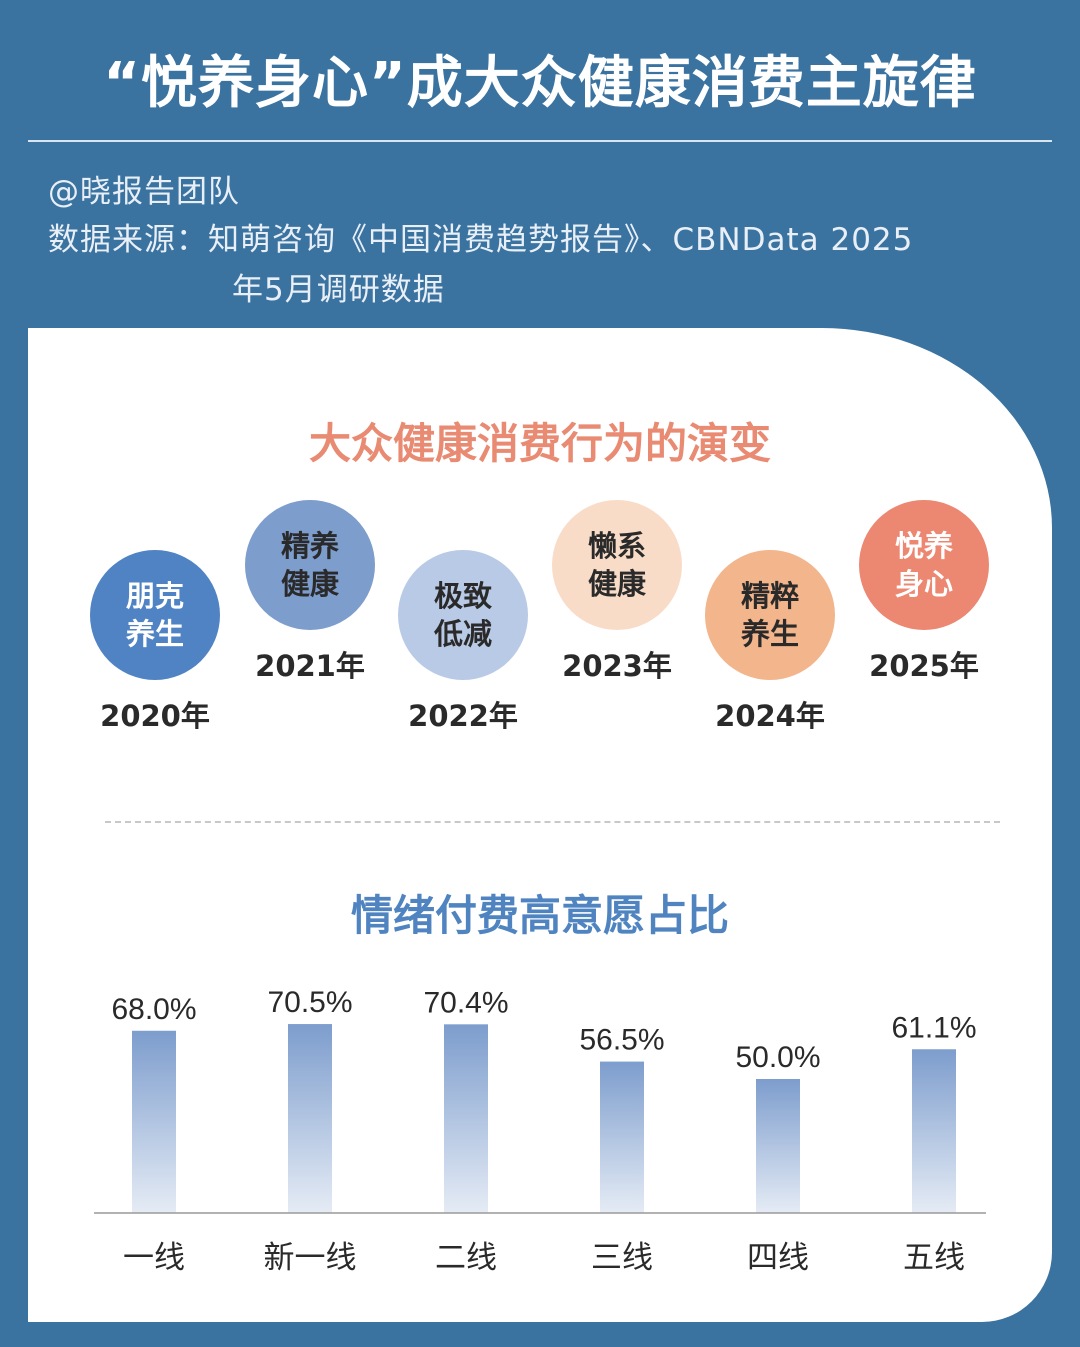 The height and width of the screenshot is (1347, 1080). I want to click on timeline-circle: 极致低减, so click(463, 615).